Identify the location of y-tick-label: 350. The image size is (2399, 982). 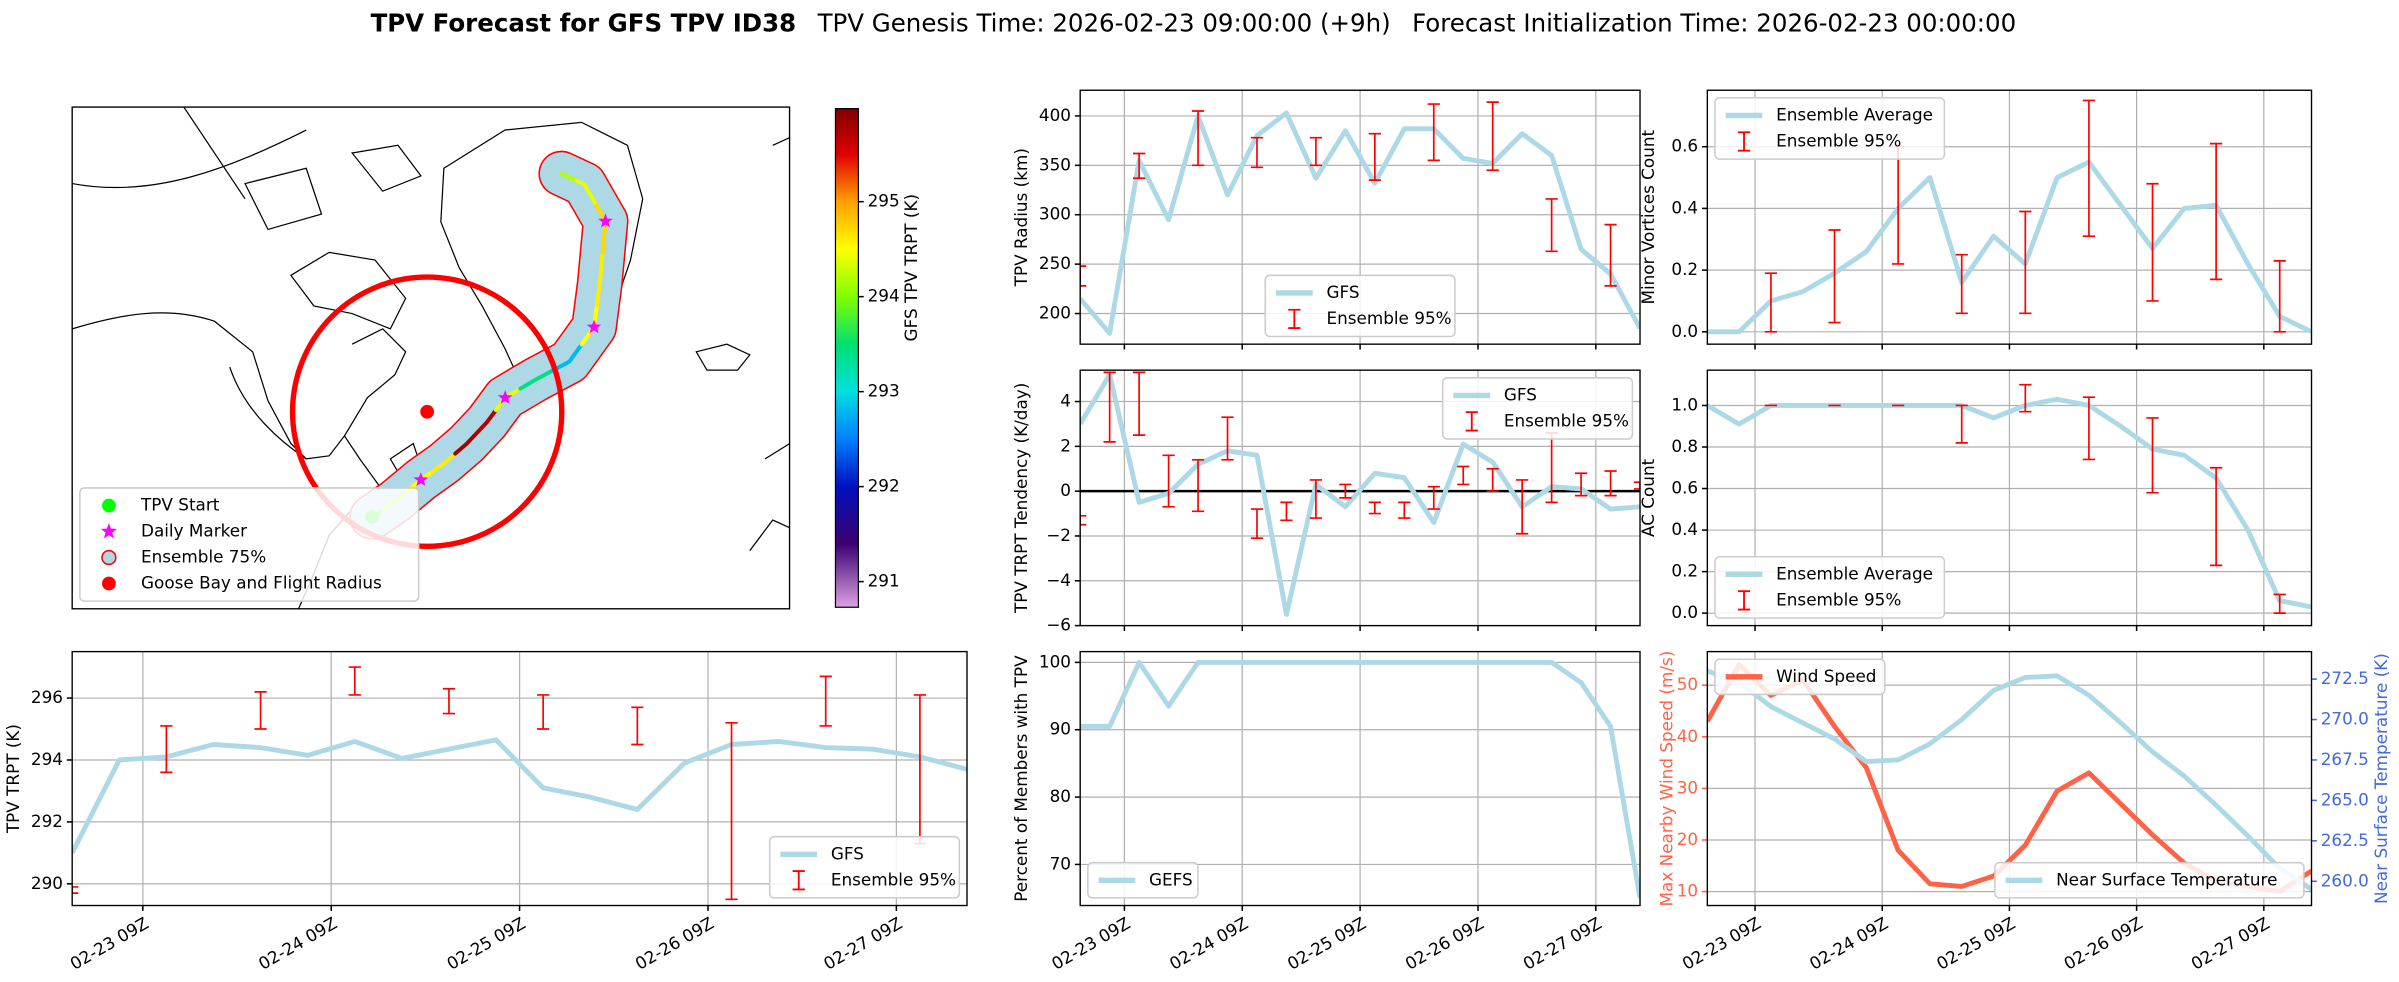
(1055, 164).